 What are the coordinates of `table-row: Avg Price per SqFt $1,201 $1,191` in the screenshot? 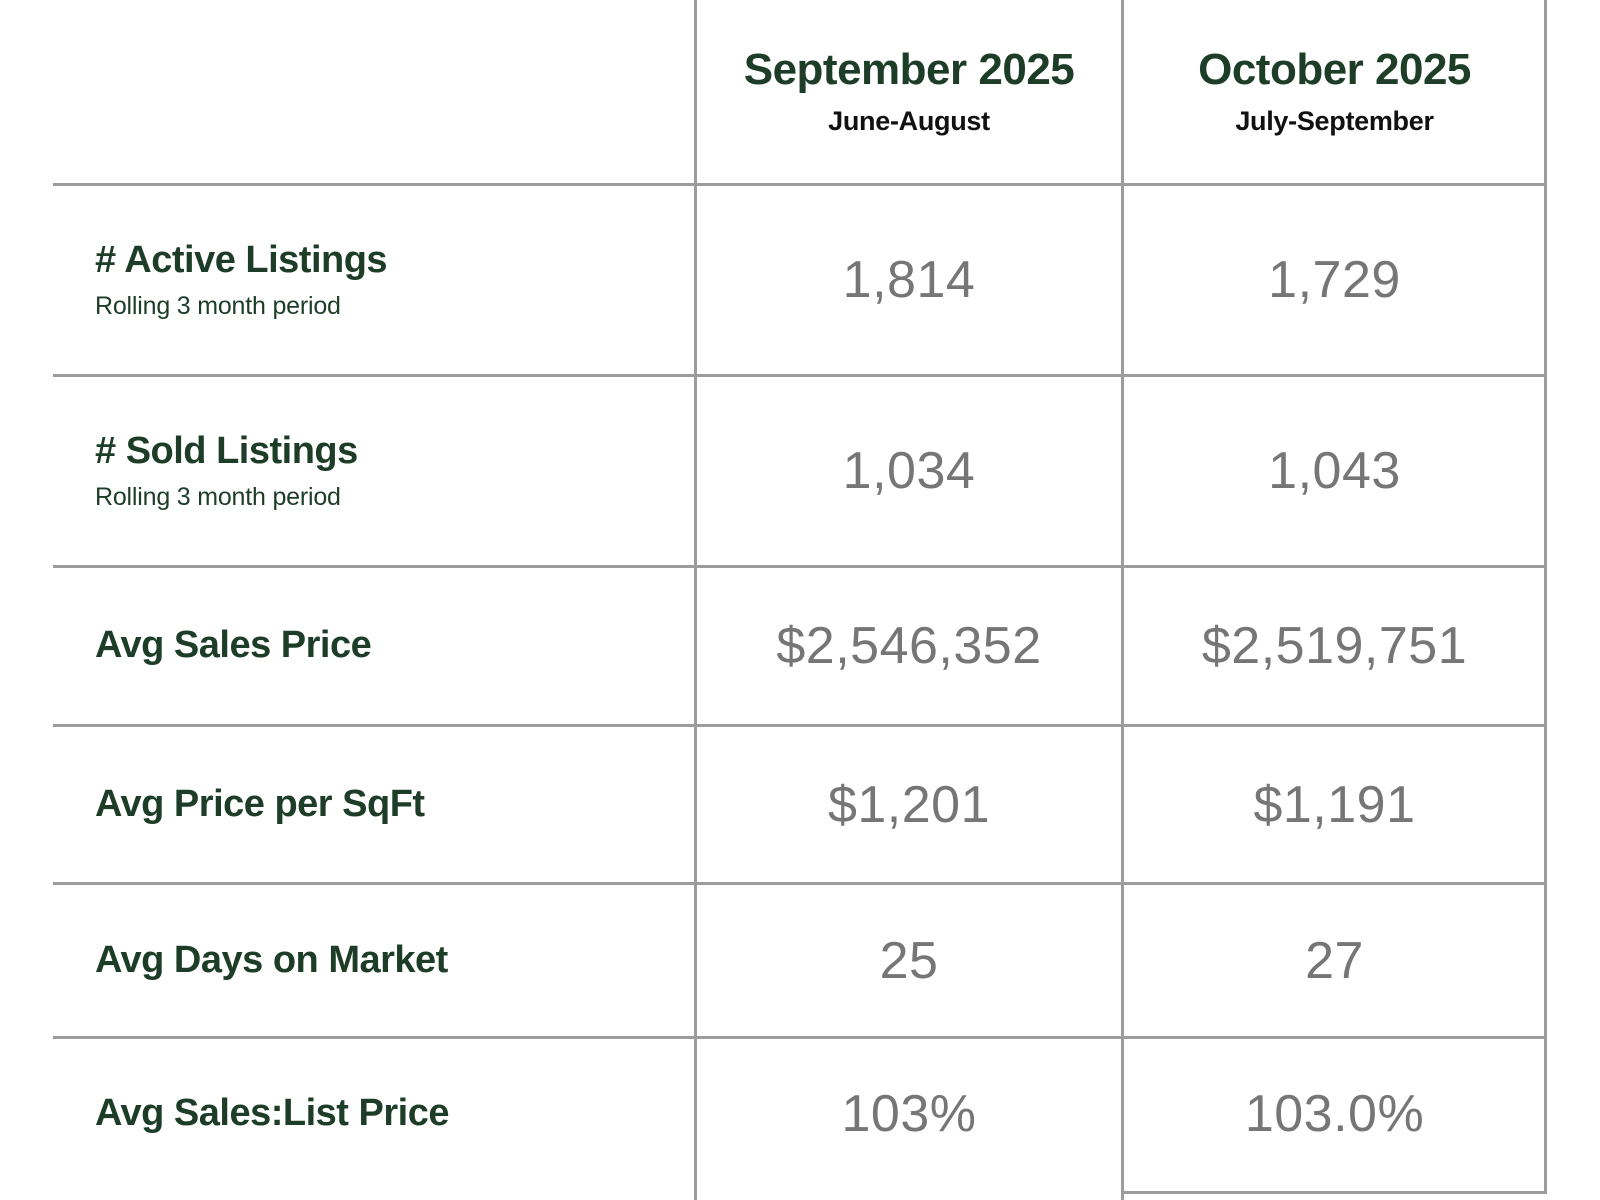 It's located at (800, 804).